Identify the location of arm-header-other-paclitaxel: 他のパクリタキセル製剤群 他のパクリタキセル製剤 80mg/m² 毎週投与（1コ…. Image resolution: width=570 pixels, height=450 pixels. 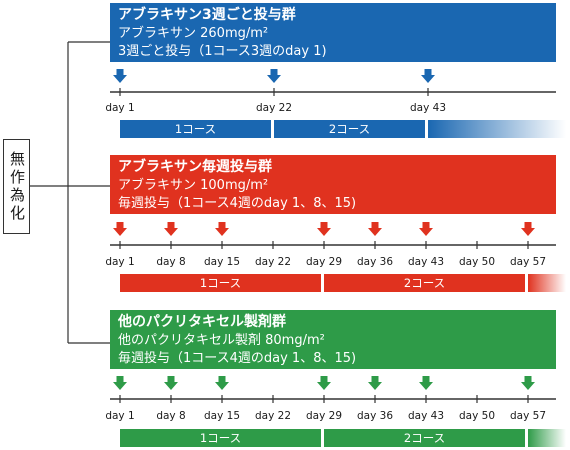
(333, 339).